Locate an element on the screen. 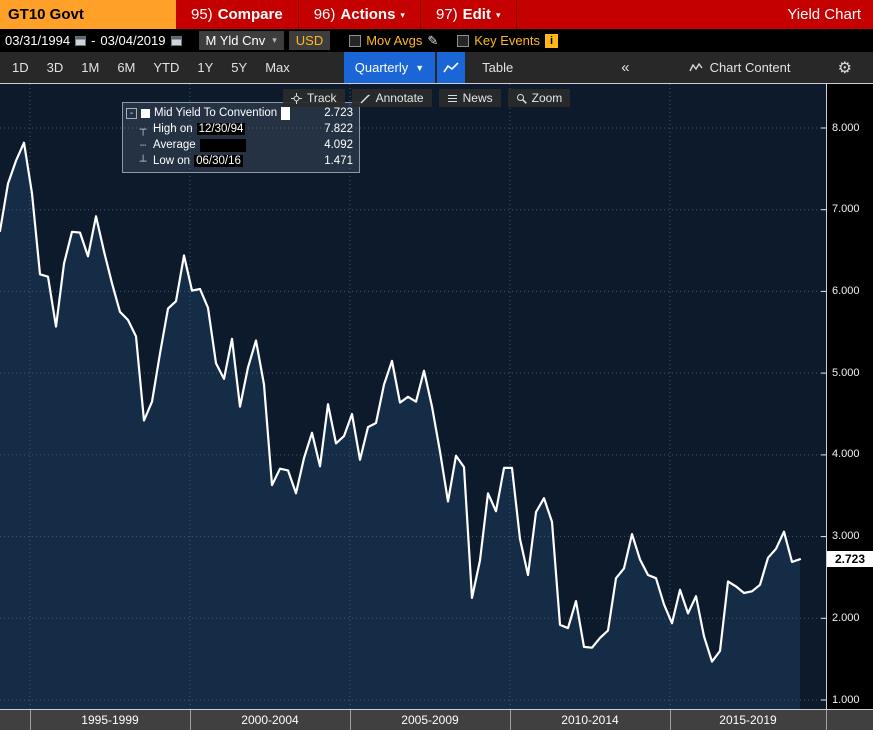 This screenshot has width=873, height=730. x-axis-label: 1995-1999 is located at coordinates (110, 720).